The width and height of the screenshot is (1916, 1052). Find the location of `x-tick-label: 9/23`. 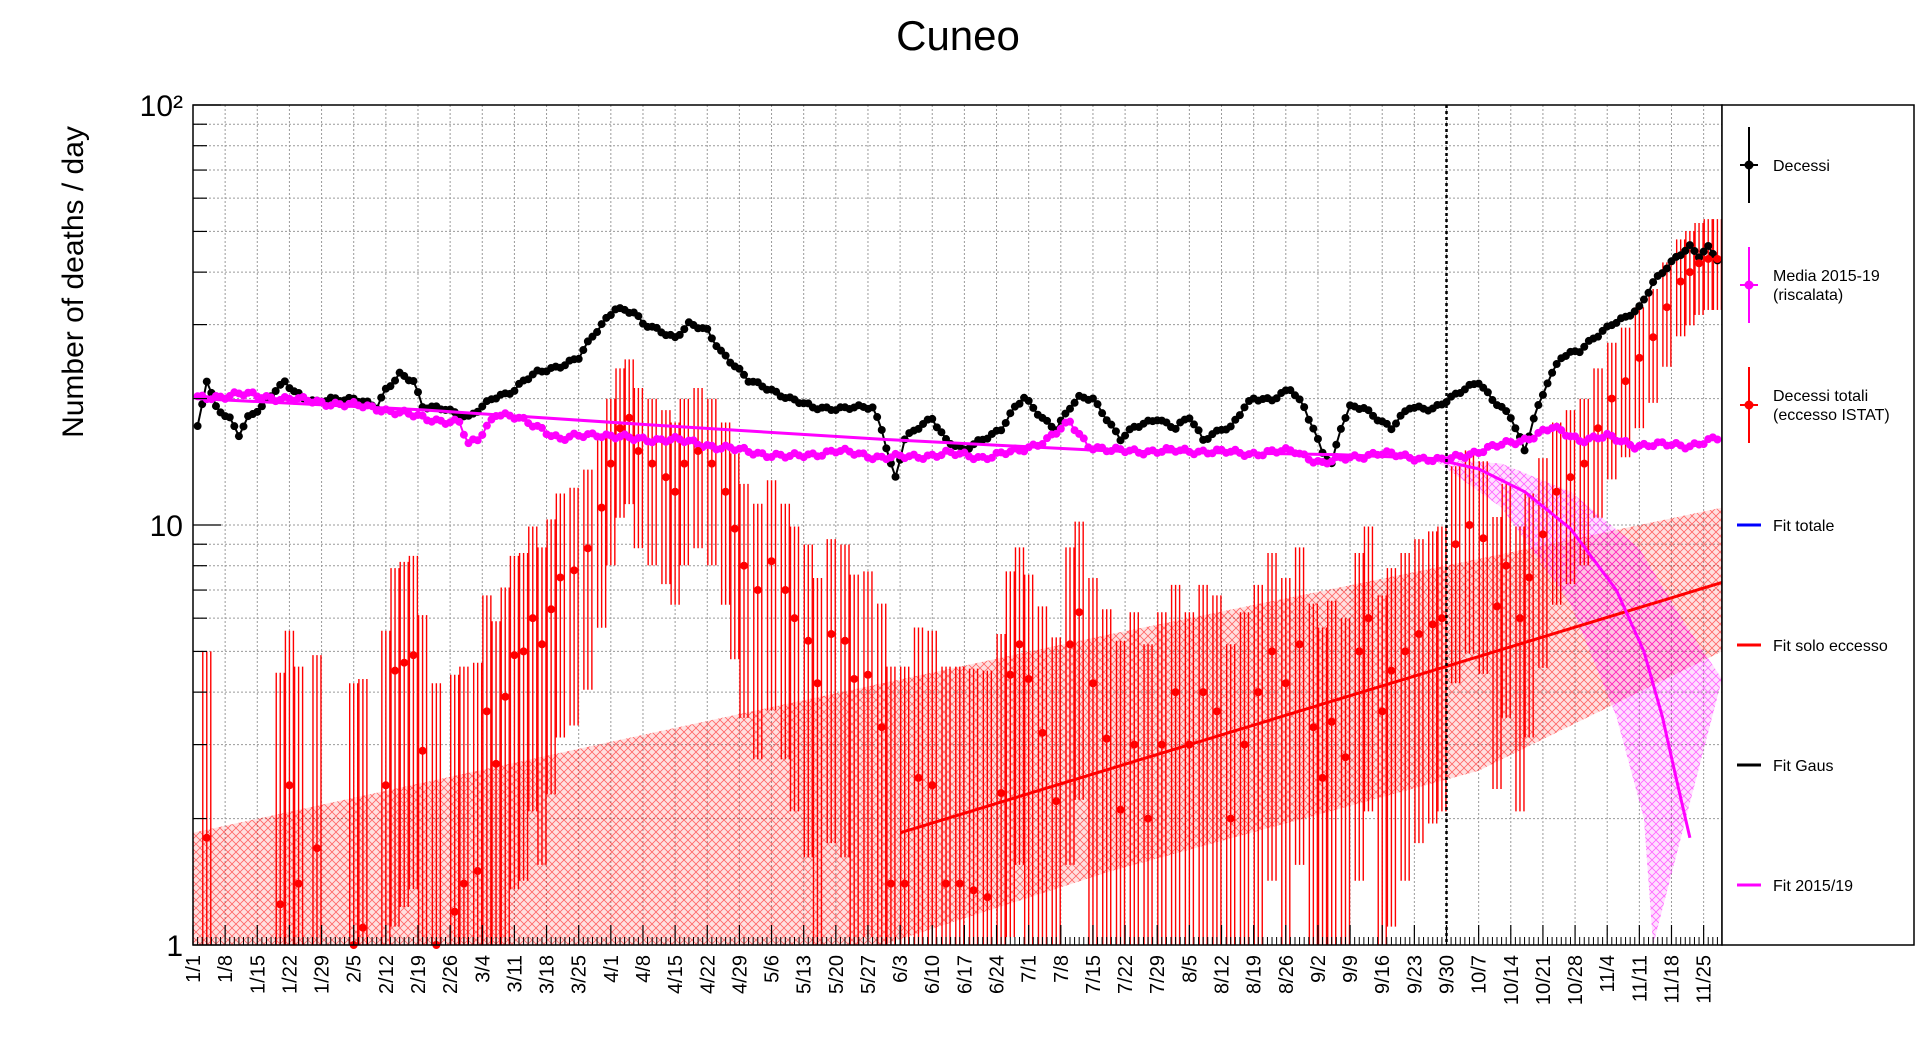

x-tick-label: 9/23 is located at coordinates (1415, 974).